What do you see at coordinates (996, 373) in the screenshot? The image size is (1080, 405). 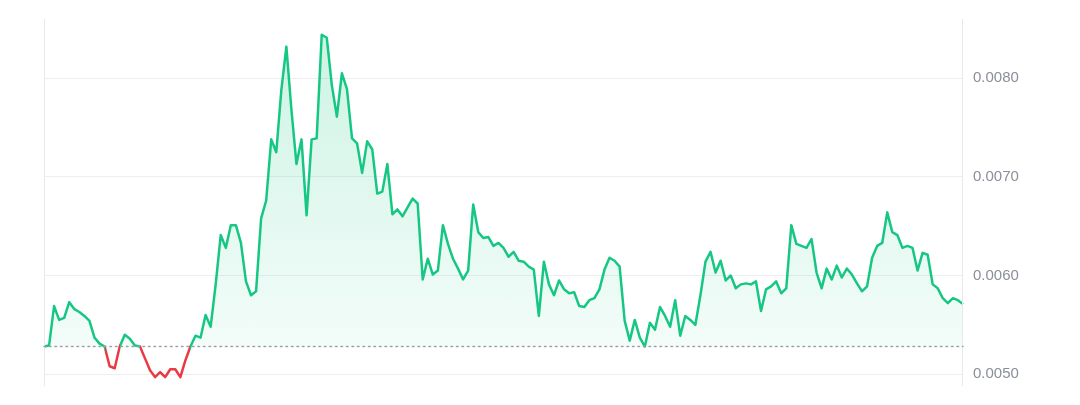 I see `y-tick-label: 0.0050` at bounding box center [996, 373].